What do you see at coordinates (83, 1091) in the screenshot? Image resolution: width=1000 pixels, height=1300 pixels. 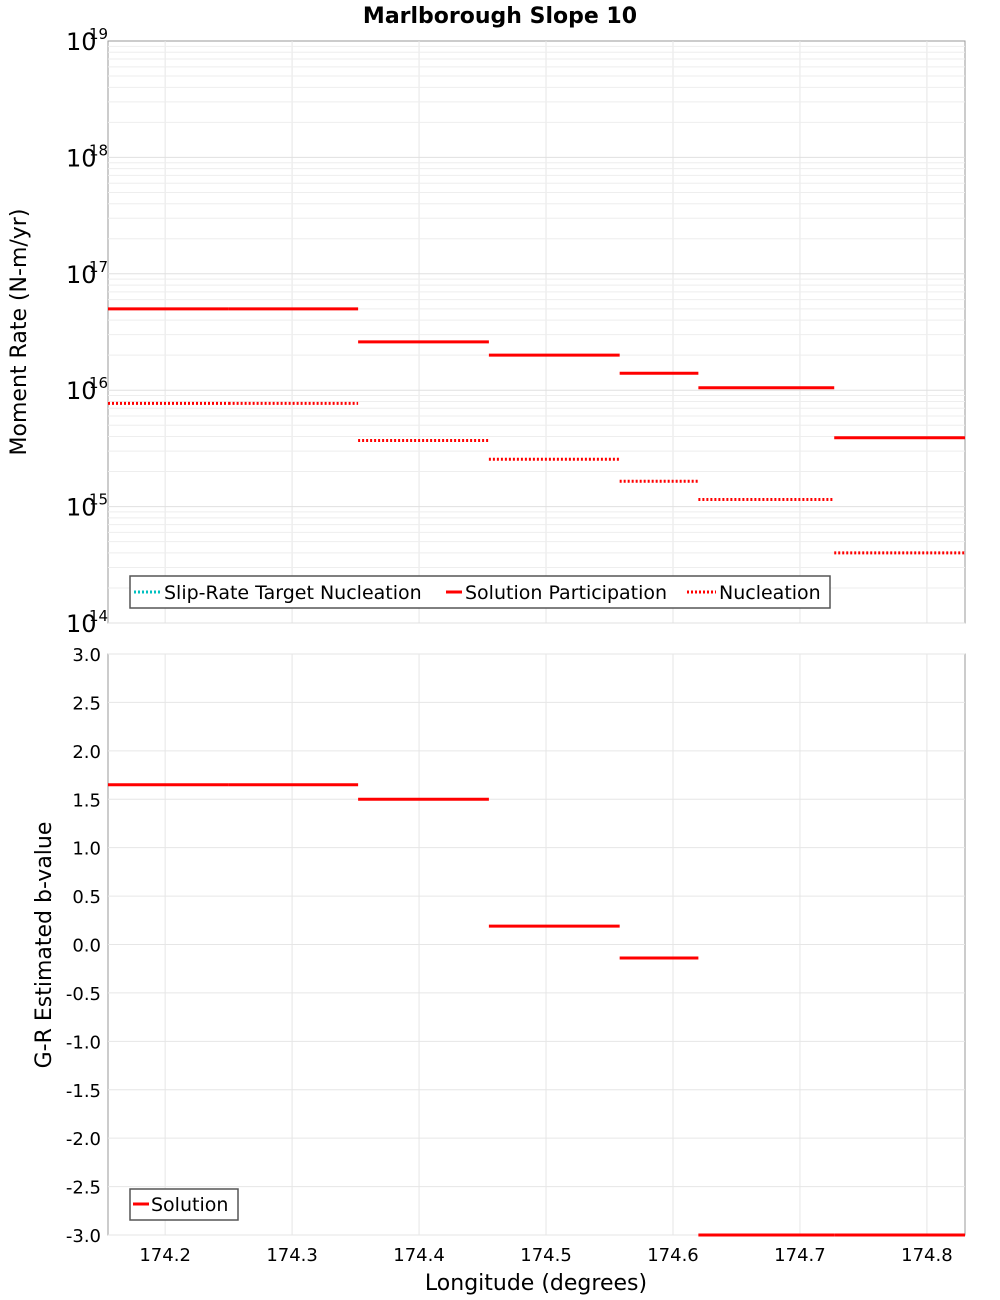 I see `b-value-y-tick-label: -1.5` at bounding box center [83, 1091].